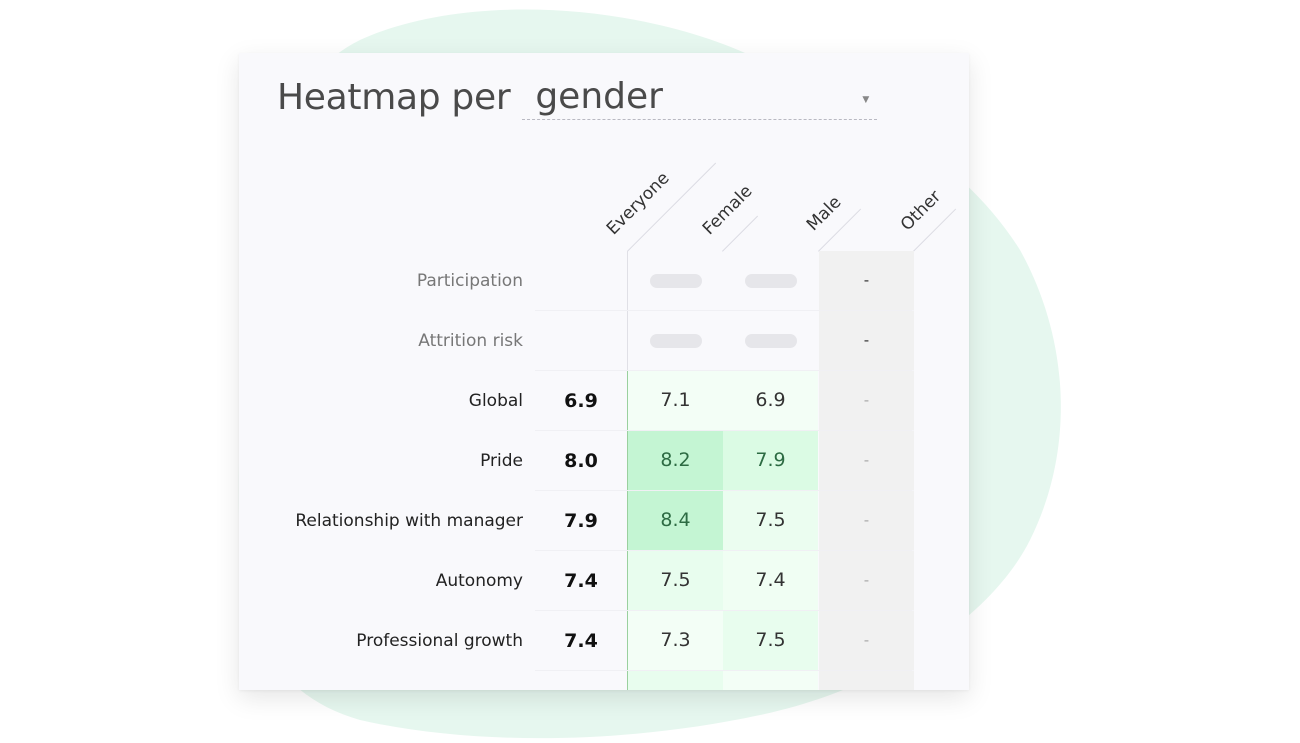  What do you see at coordinates (770, 461) in the screenshot?
I see `heatmap-cell: 7.9` at bounding box center [770, 461].